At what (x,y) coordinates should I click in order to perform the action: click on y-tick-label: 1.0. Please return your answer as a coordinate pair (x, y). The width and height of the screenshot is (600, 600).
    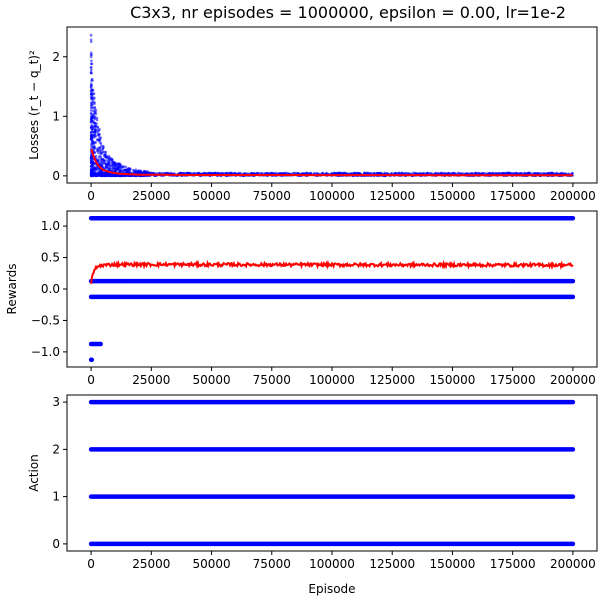
    Looking at the image, I should click on (50, 226).